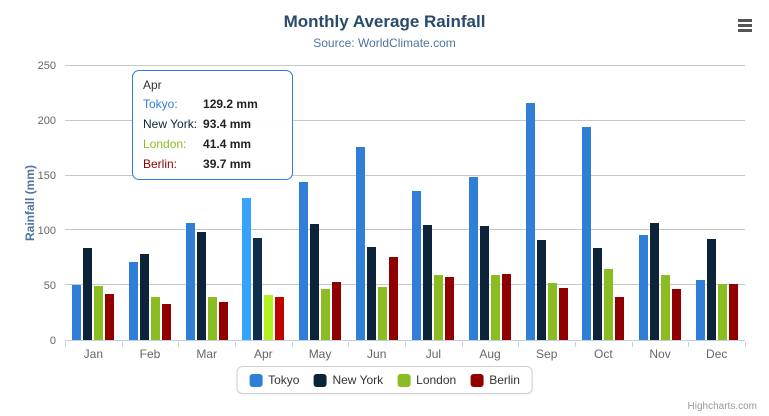 This screenshot has height=416, width=769. I want to click on bar-london-apr, so click(269, 317).